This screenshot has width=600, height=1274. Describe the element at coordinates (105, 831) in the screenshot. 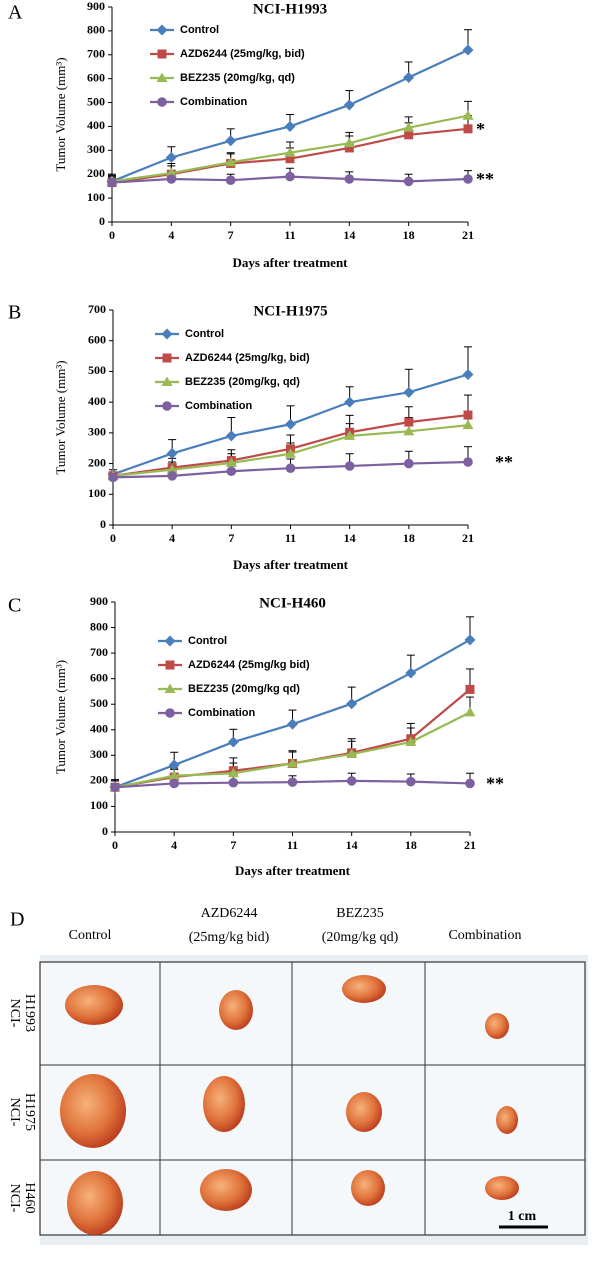

I see `y-tick-label: 0` at that location.